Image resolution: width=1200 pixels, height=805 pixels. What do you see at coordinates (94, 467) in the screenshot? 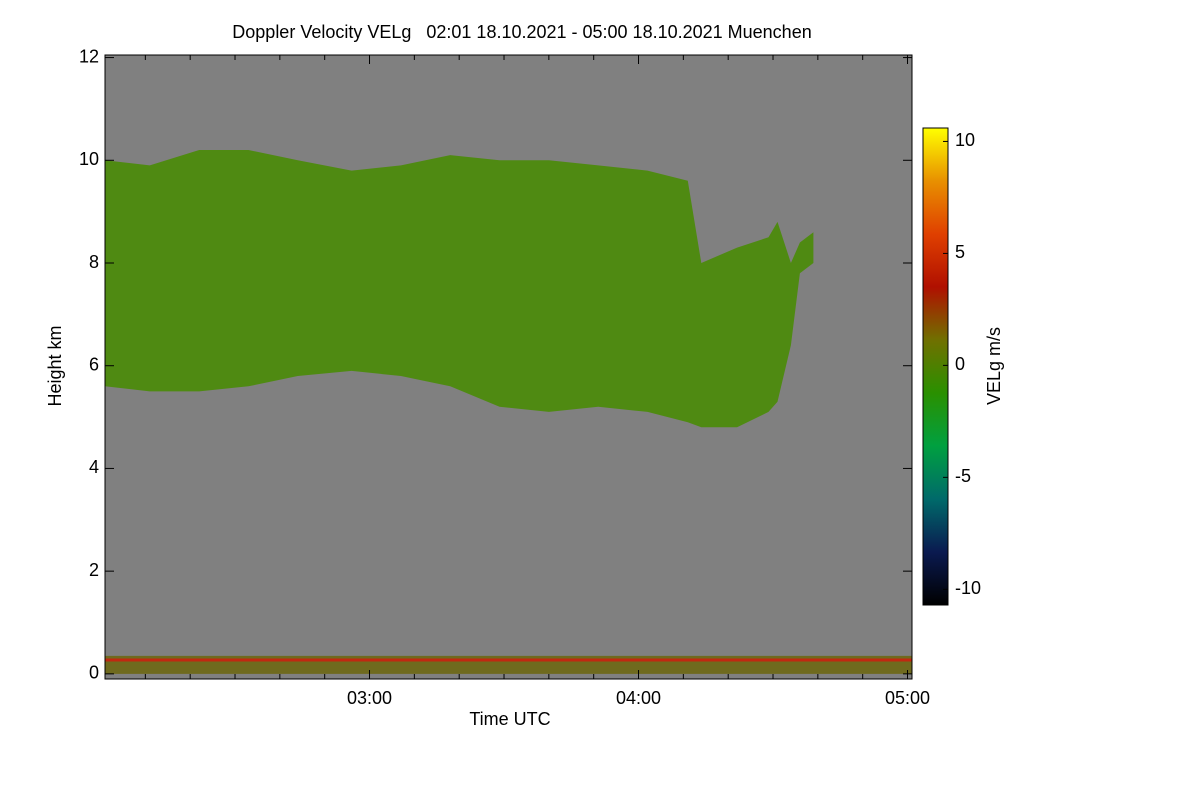
I see `y-tick-label: 4` at bounding box center [94, 467].